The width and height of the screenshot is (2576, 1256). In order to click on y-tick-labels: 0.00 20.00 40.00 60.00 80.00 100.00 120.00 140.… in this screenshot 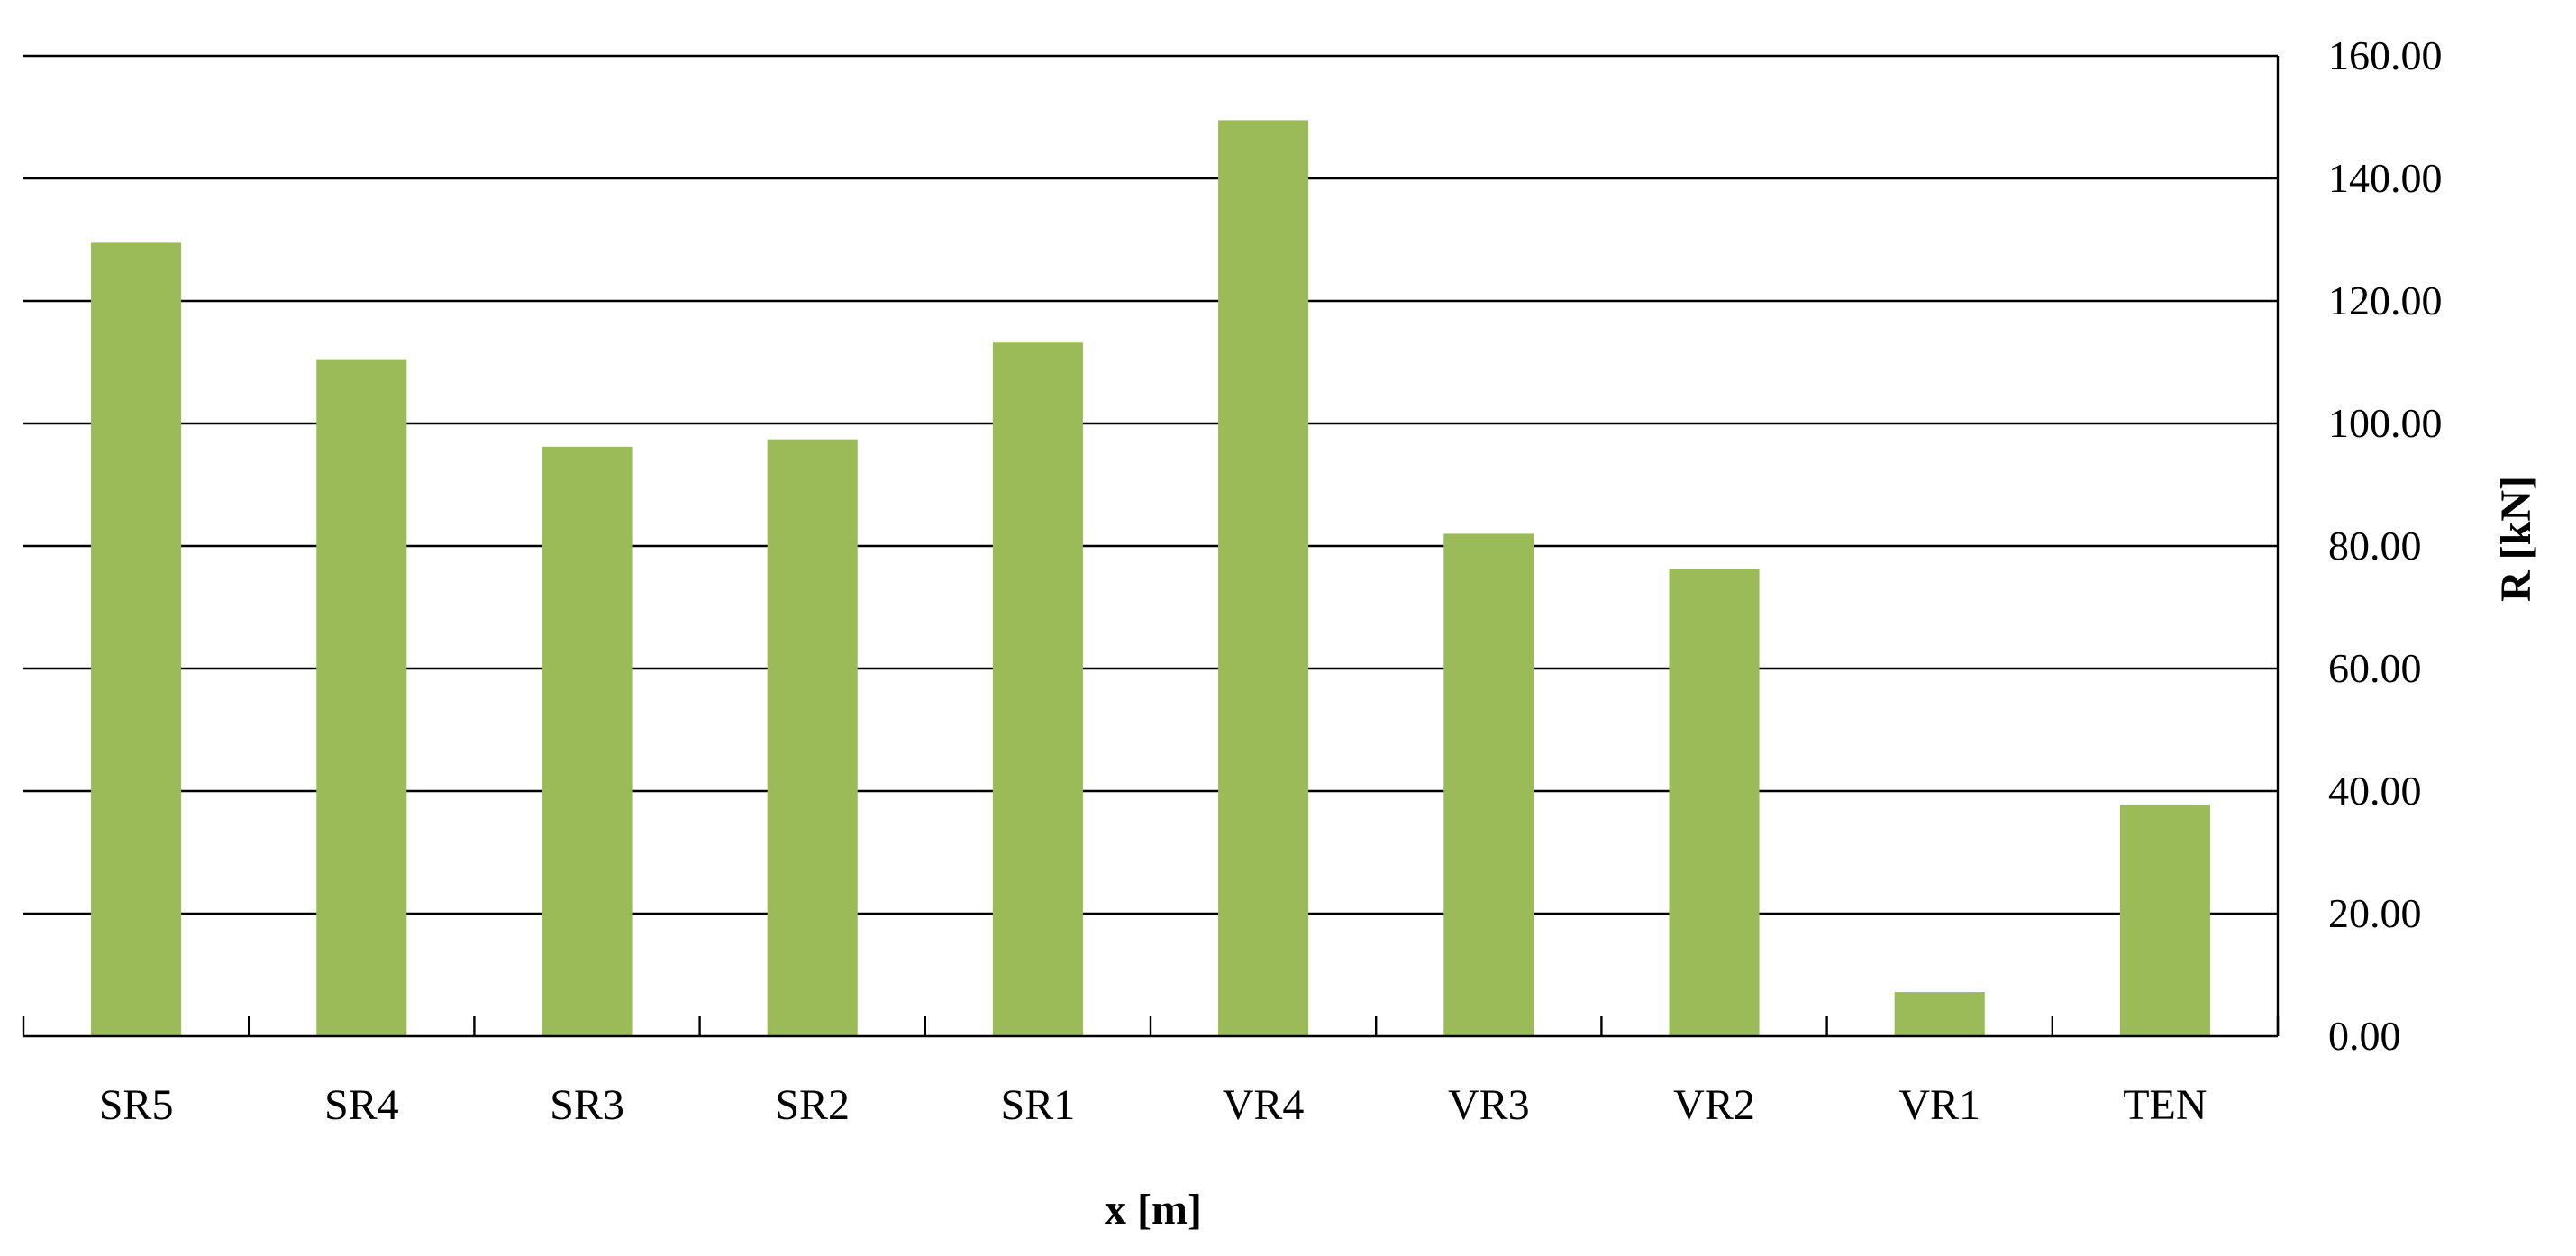, I will do `click(2385, 545)`.